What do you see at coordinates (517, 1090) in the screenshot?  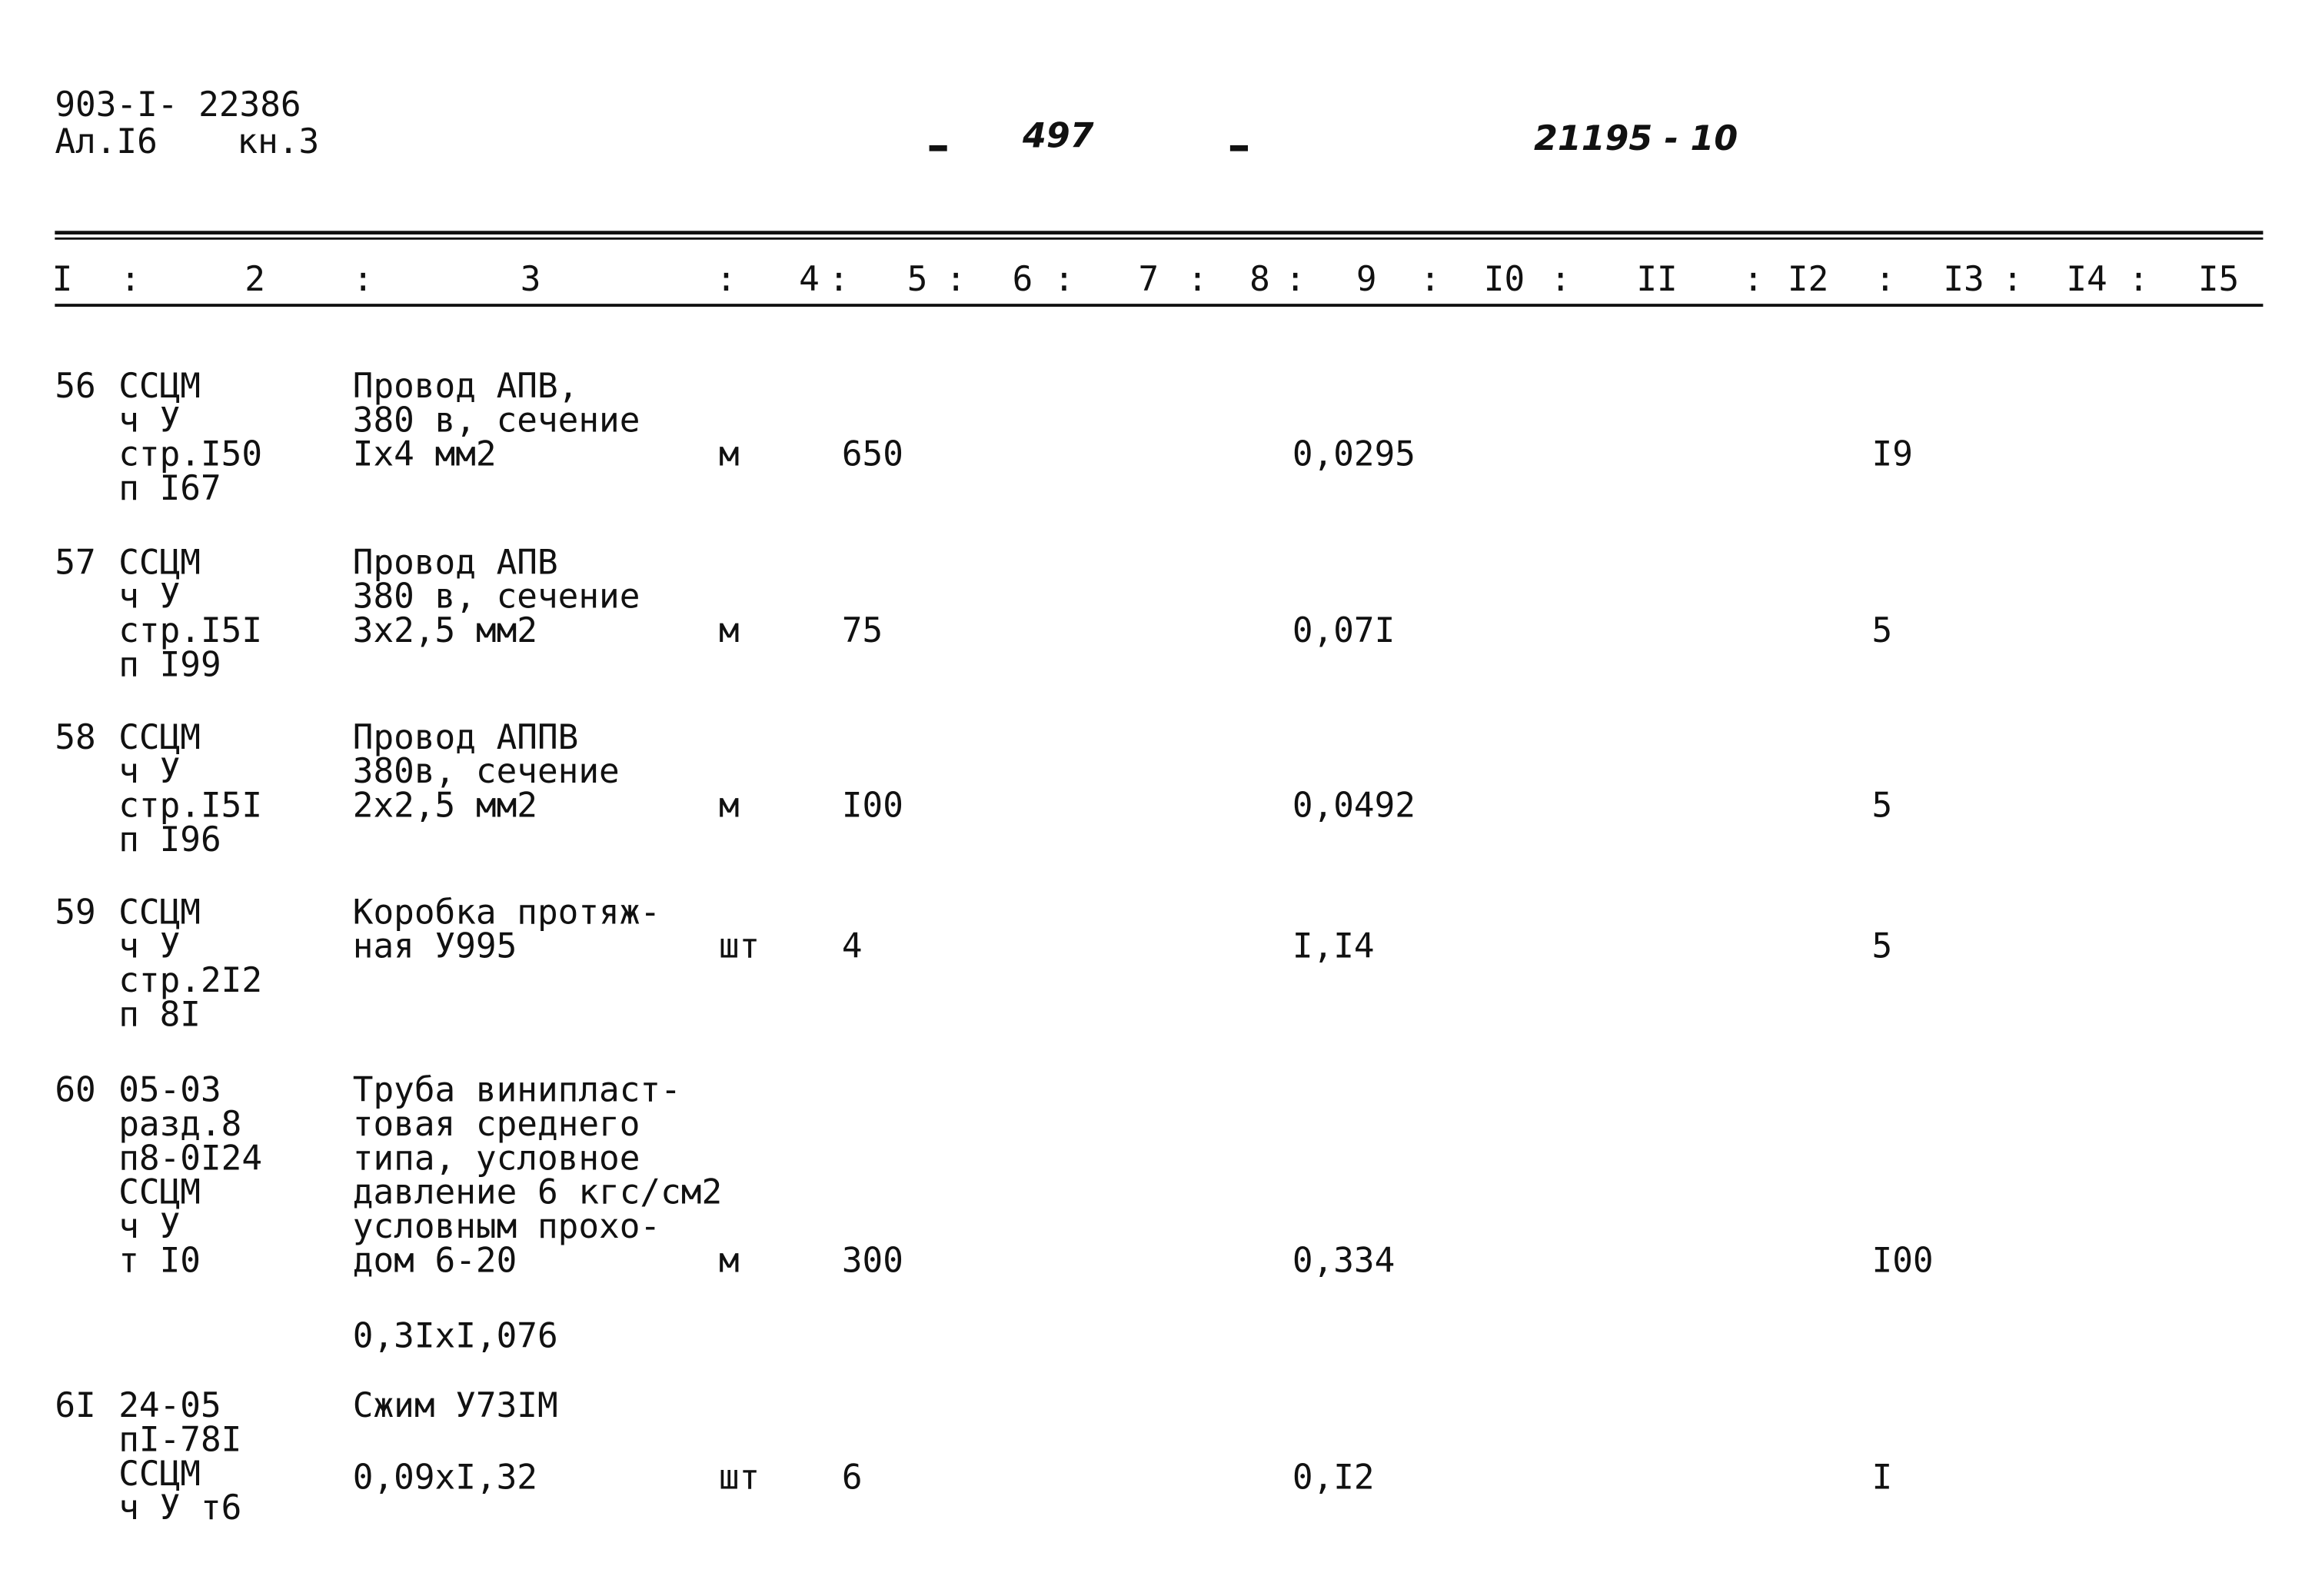 I see `description-line: Труба винипласт-` at bounding box center [517, 1090].